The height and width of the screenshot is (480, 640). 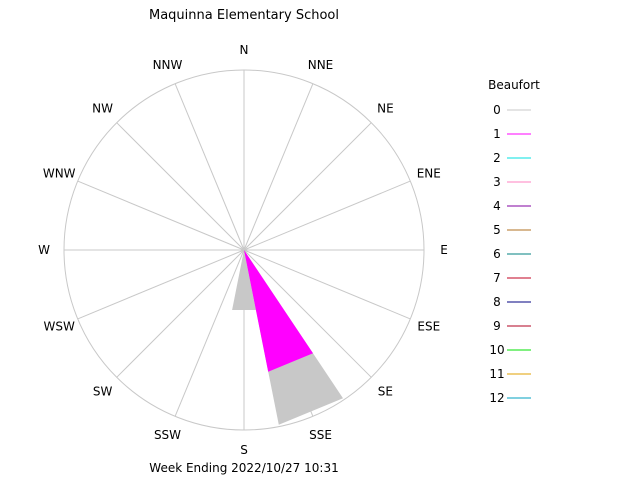 I want to click on spoke-sw, so click(x=180, y=313).